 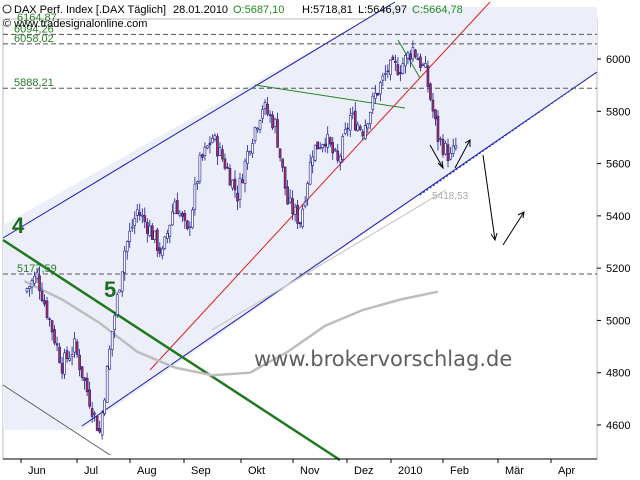 What do you see at coordinates (37, 471) in the screenshot?
I see `x-tick-label: Jun` at bounding box center [37, 471].